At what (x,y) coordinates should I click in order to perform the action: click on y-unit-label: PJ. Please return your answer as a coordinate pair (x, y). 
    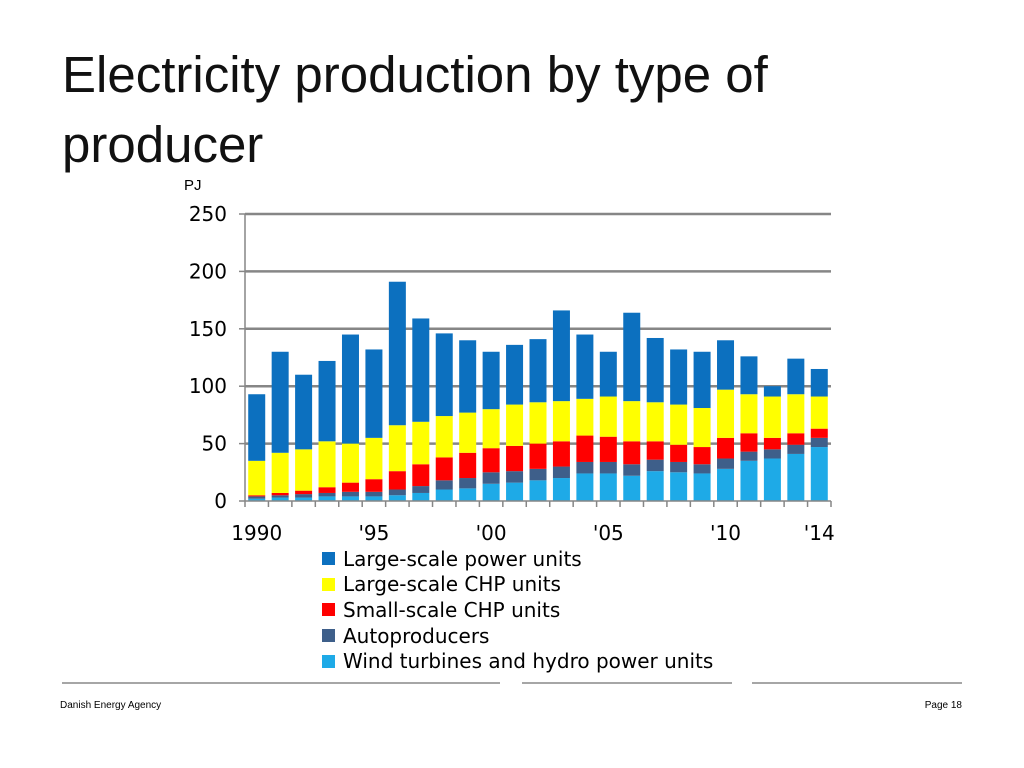
    Looking at the image, I should click on (193, 185).